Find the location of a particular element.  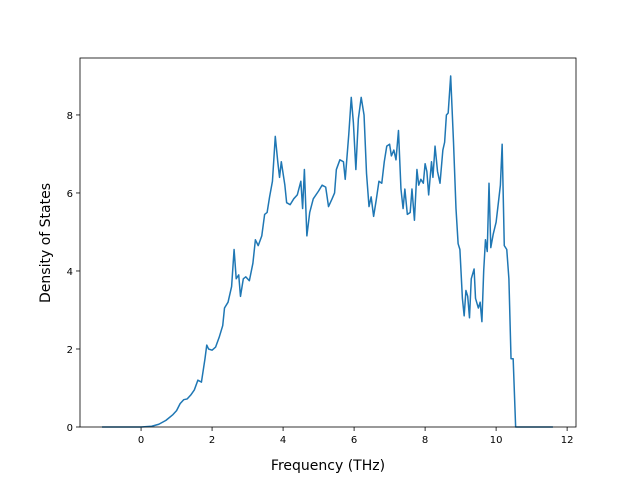

x-tick-label: 12 is located at coordinates (567, 440).